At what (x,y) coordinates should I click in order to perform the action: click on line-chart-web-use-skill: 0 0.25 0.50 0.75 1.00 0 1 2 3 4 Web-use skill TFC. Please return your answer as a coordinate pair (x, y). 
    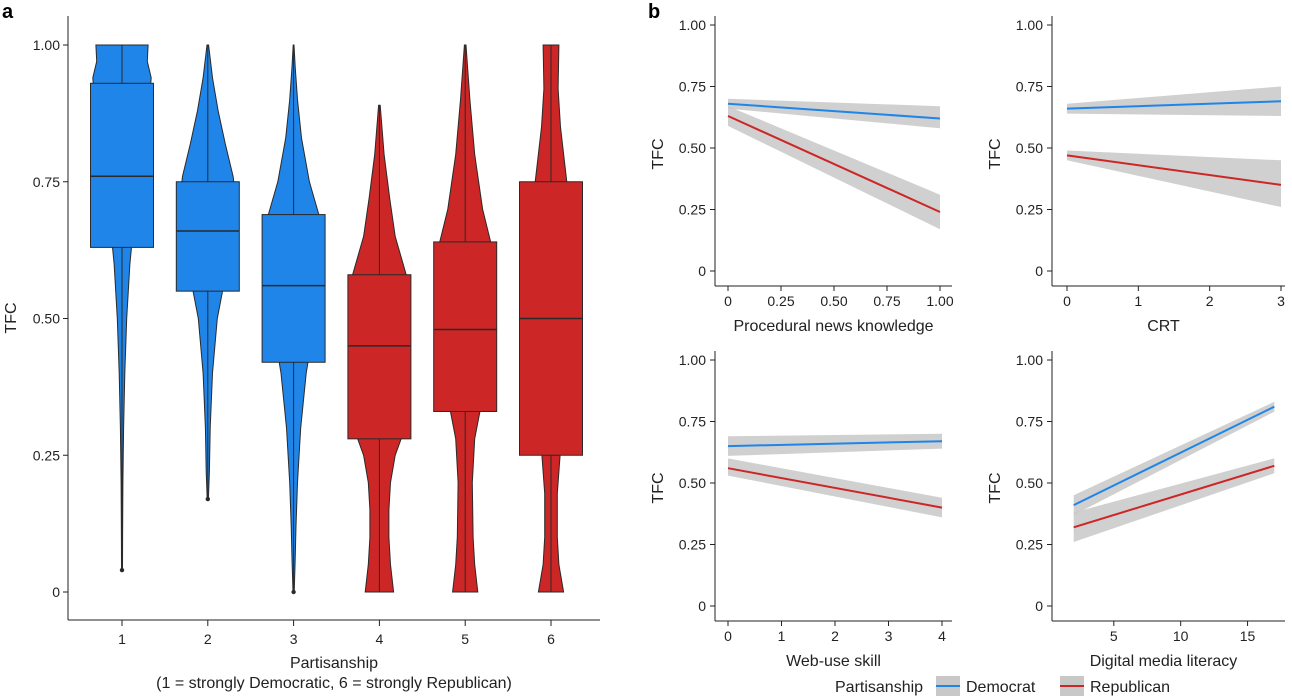
    Looking at the image, I should click on (801, 510).